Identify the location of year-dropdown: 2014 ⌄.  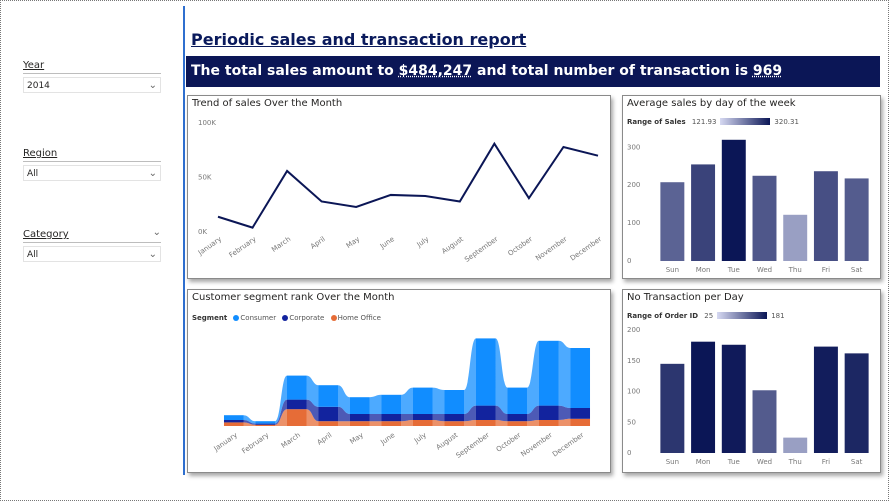
(92, 85).